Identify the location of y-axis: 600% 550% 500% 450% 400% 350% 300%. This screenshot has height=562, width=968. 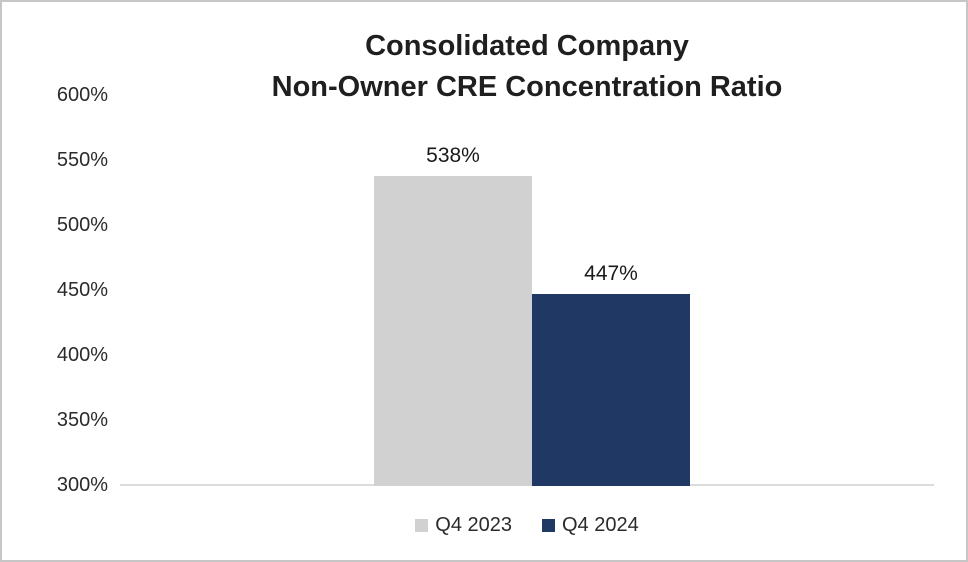
(55, 281).